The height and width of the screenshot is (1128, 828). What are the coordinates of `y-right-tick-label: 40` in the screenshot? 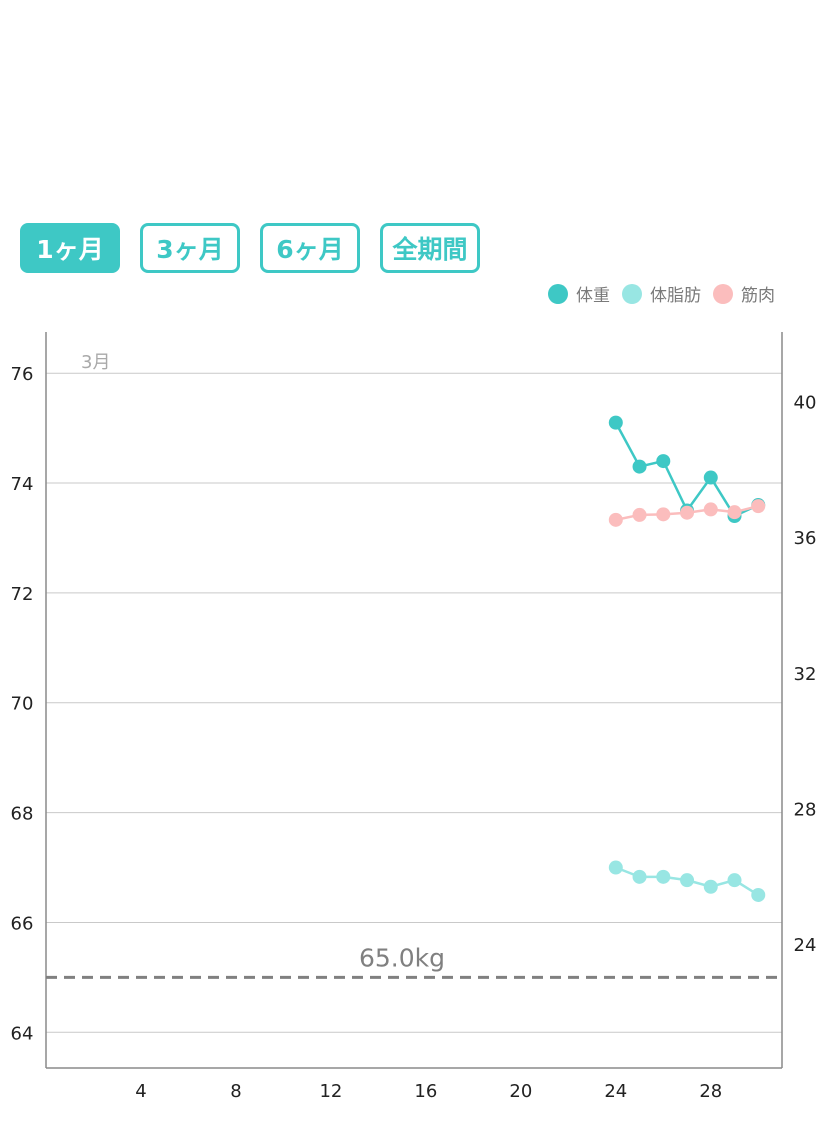 It's located at (805, 403).